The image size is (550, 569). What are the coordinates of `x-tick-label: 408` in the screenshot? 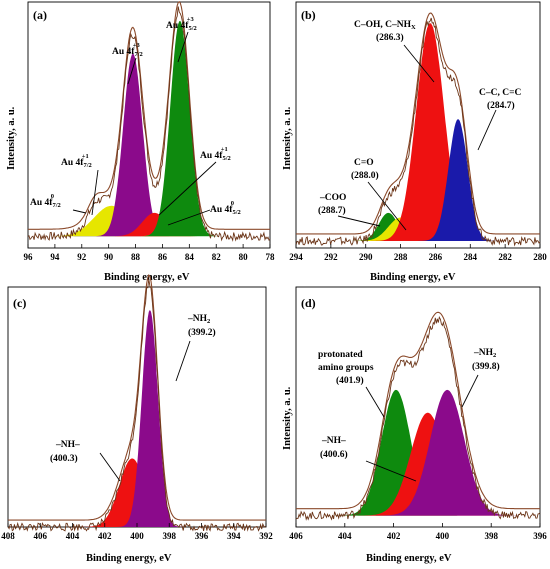 It's located at (8, 536).